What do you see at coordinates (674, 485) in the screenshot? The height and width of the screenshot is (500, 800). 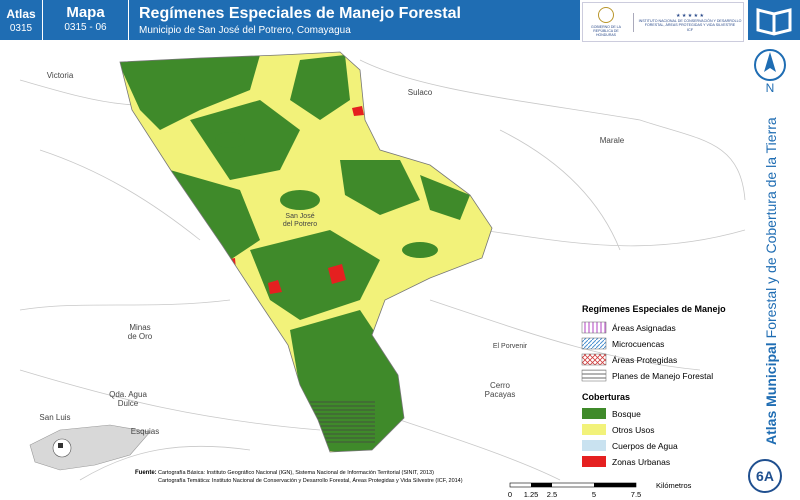 I see `scale-unit: Kilómetros` at bounding box center [674, 485].